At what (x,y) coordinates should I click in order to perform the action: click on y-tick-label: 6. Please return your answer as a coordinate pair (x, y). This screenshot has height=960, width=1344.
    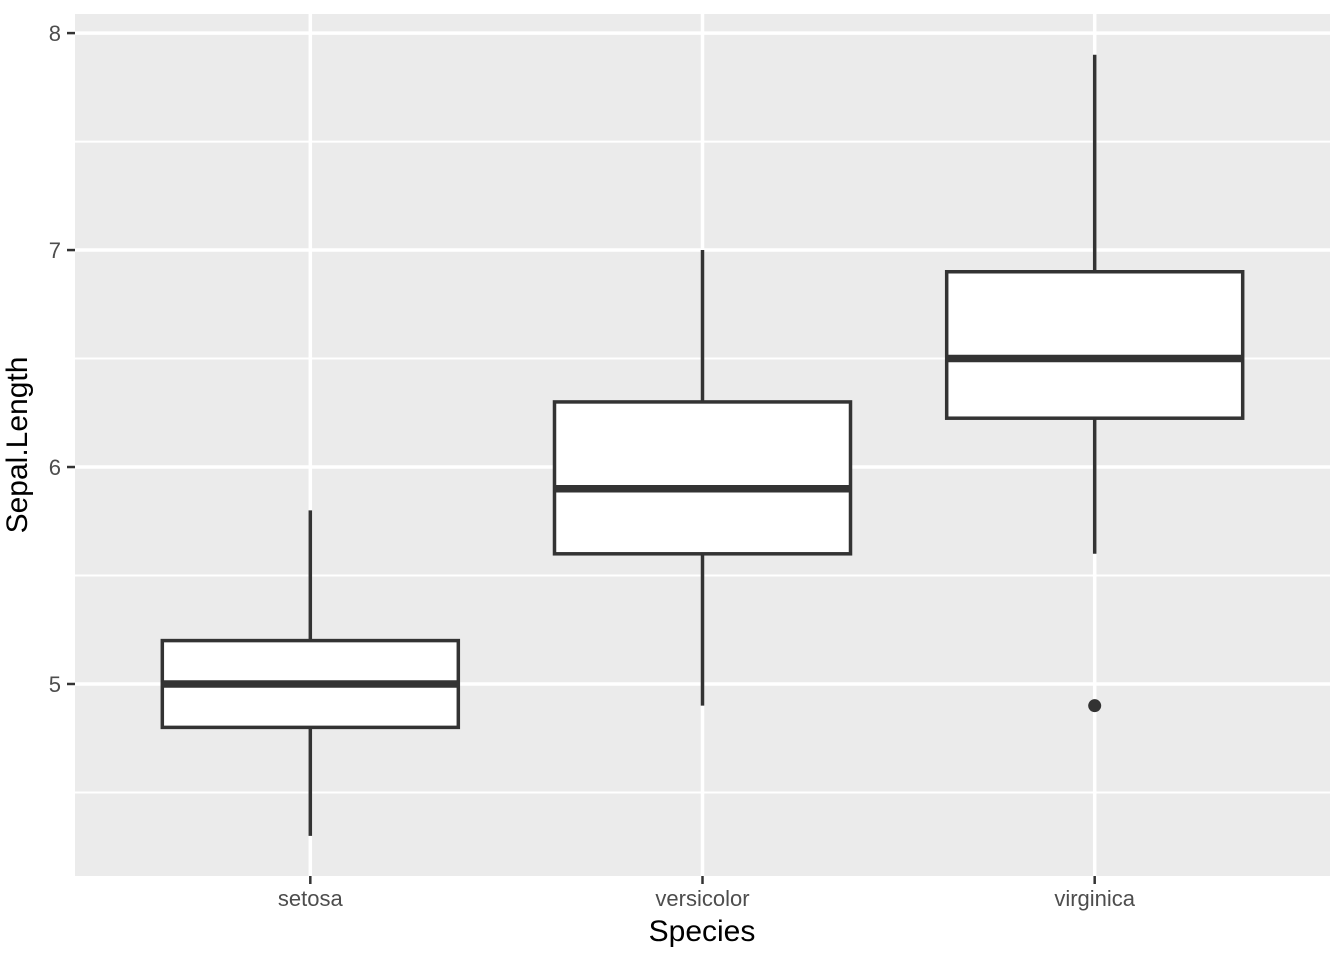
    Looking at the image, I should click on (55, 467).